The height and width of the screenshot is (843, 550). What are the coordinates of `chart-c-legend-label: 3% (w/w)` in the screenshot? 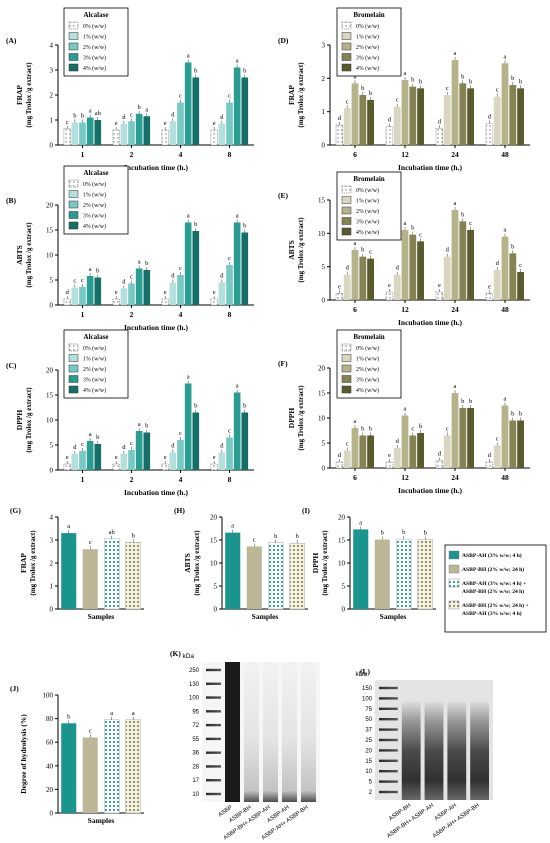 It's located at (94, 380).